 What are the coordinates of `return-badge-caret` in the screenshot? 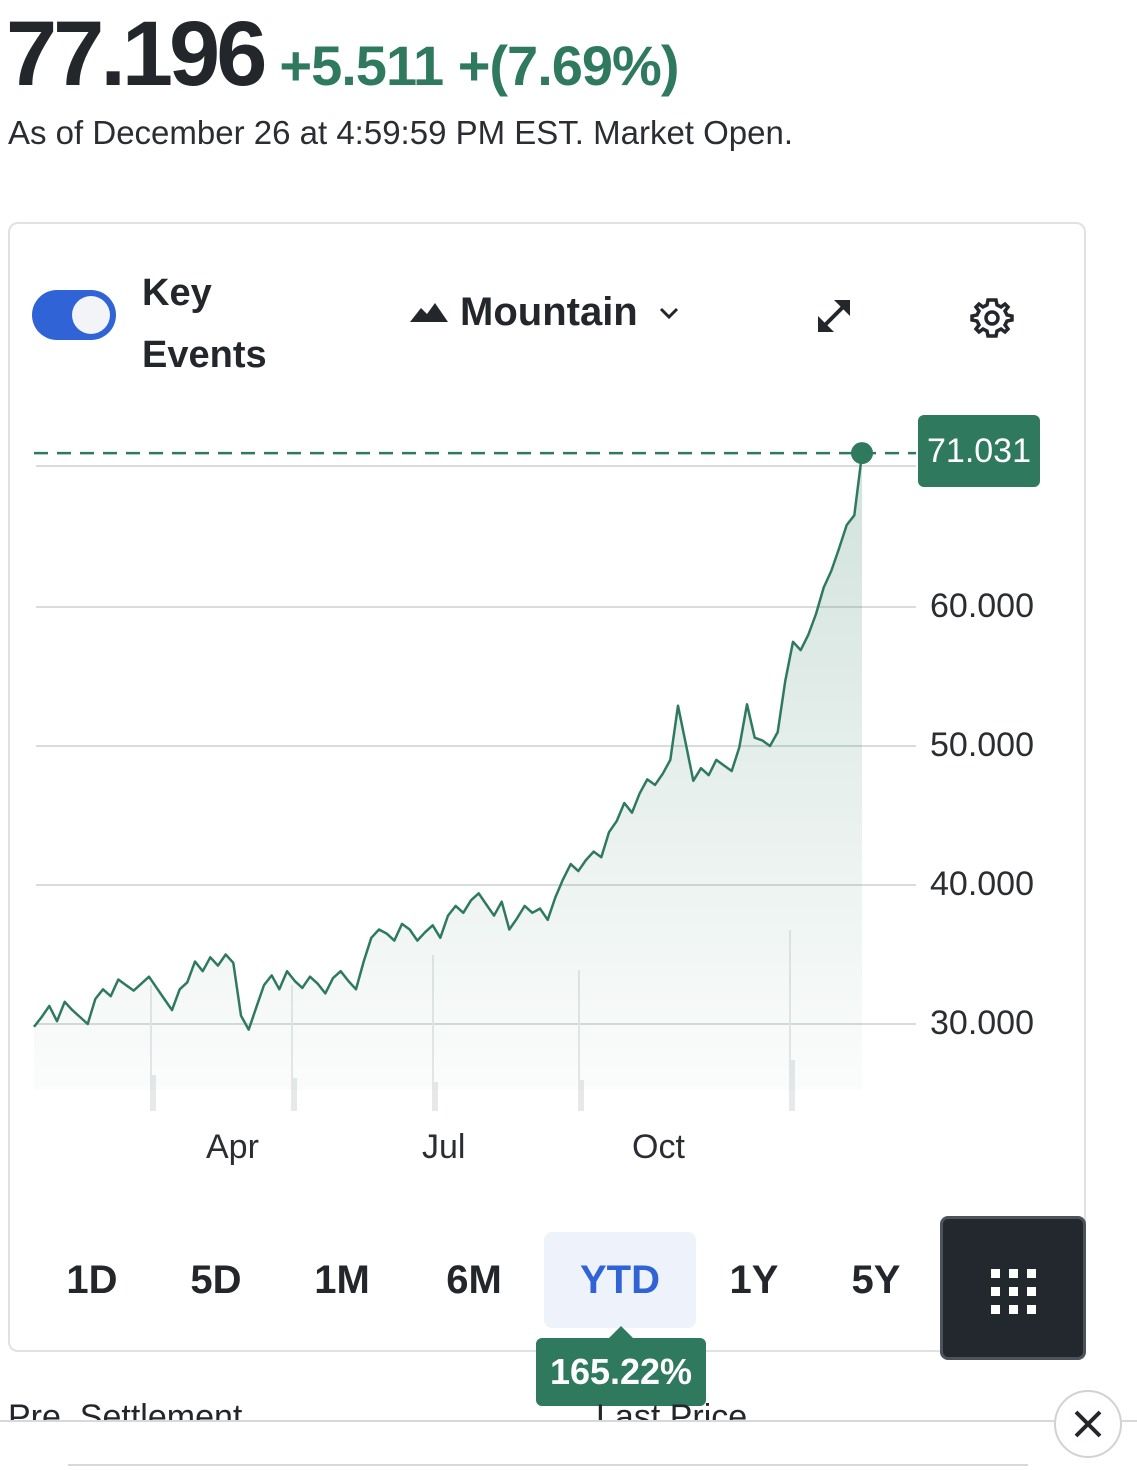 It's located at (621, 1332).